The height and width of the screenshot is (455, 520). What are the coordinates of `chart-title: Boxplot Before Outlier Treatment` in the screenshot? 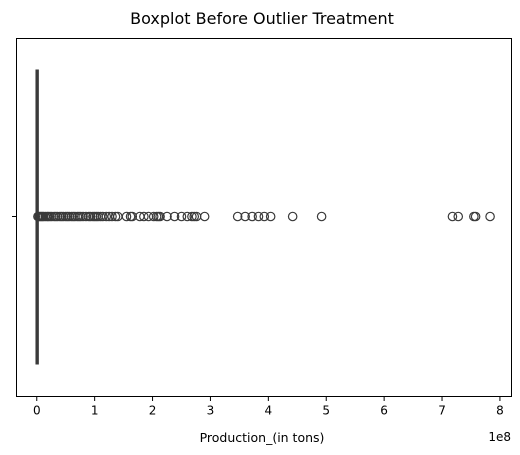 It's located at (262, 18).